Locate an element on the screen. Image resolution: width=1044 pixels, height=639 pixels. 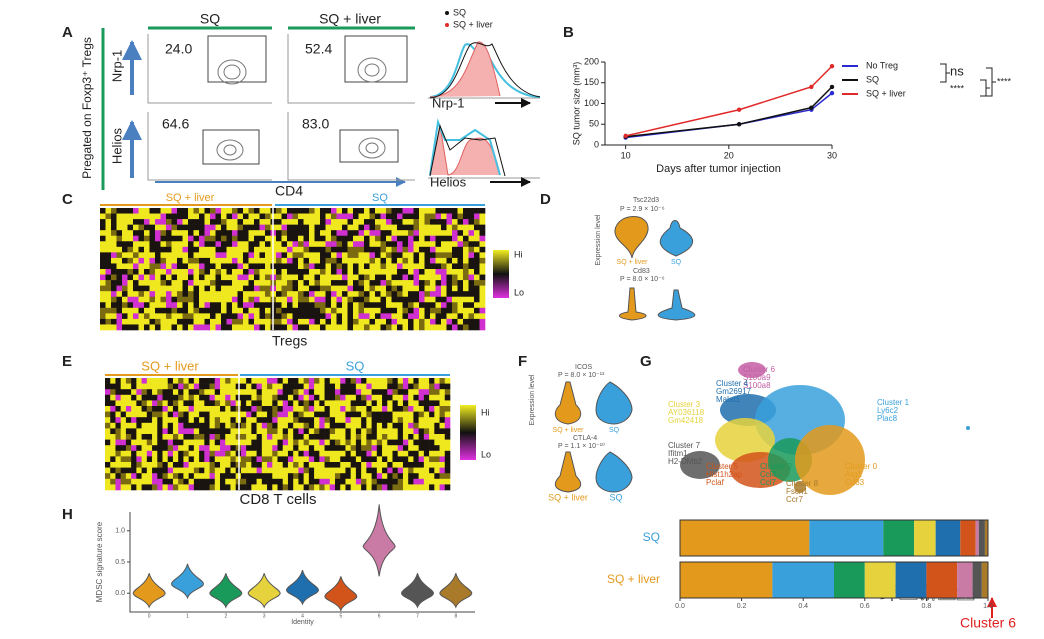
column-label: SQ is located at coordinates (210, 19).